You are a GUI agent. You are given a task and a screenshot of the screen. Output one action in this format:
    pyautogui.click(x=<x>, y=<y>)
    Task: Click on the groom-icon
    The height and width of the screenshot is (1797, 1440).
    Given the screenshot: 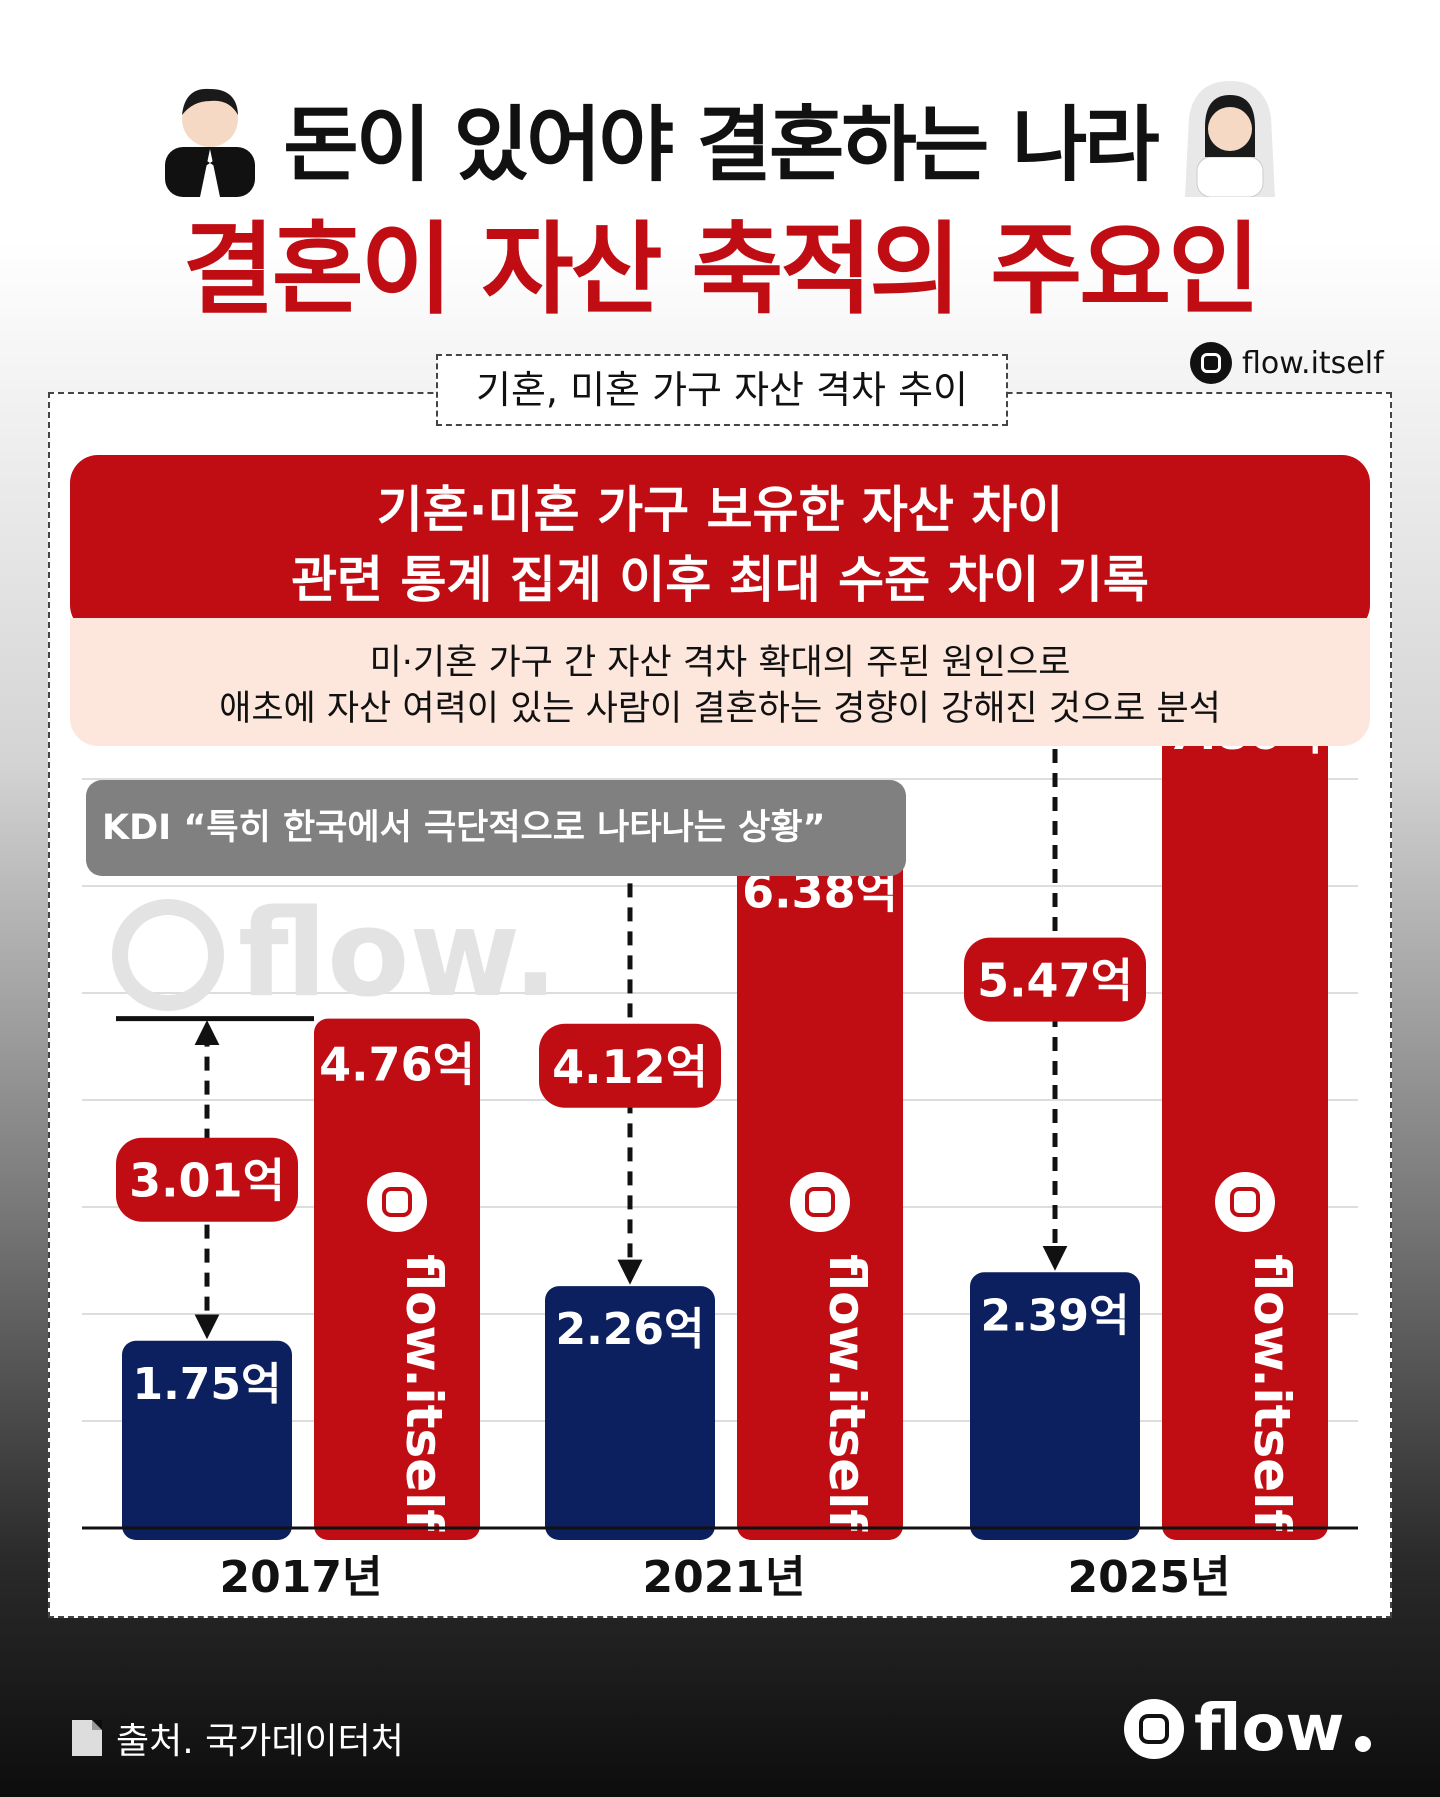 What is the action you would take?
    pyautogui.click(x=210, y=142)
    